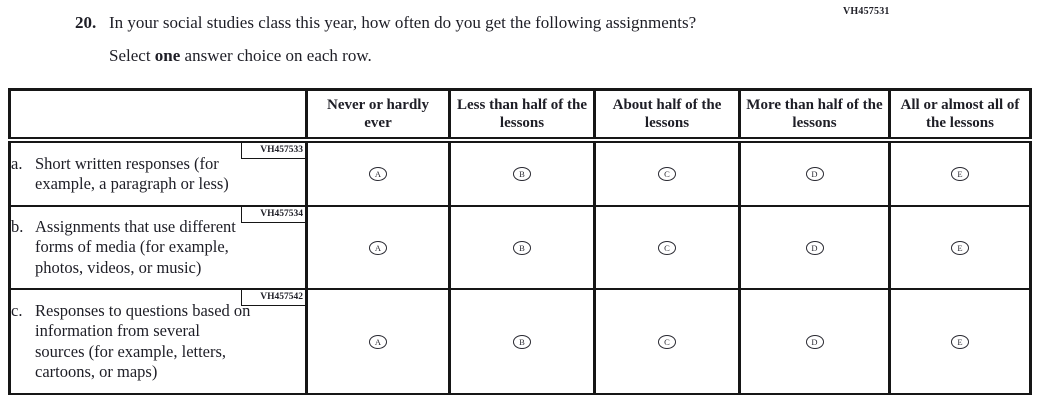 The width and height of the screenshot is (1037, 406). What do you see at coordinates (17, 163) in the screenshot?
I see `row-a-letter: a.` at bounding box center [17, 163].